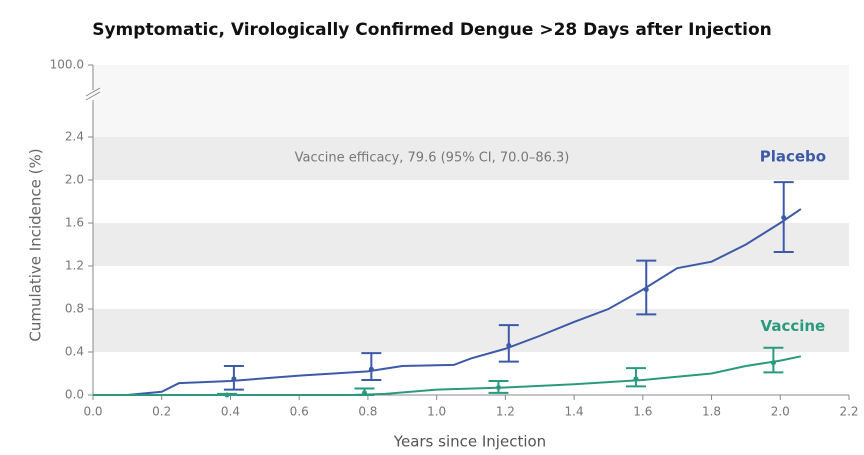 The image size is (864, 455). I want to click on y-tick-label: 1.6, so click(74, 223).